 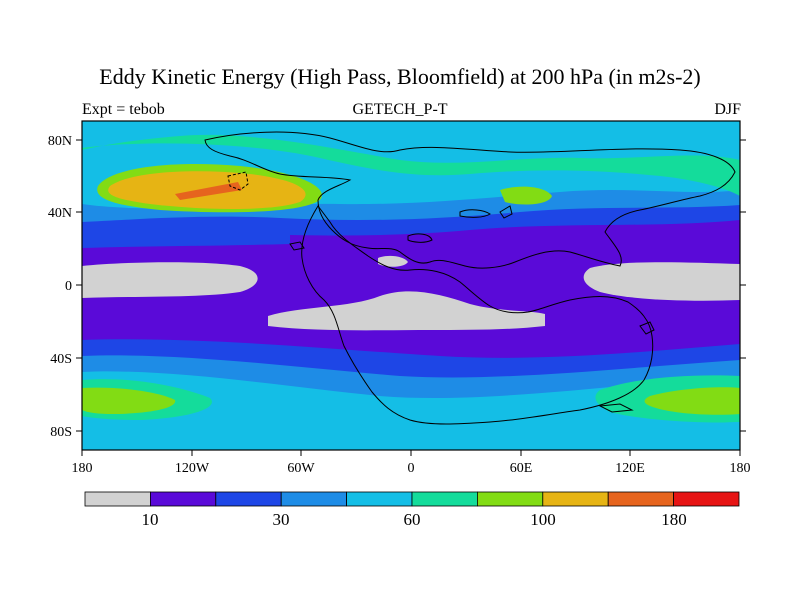 I want to click on field-band-cyan-polar, so click(x=411, y=435).